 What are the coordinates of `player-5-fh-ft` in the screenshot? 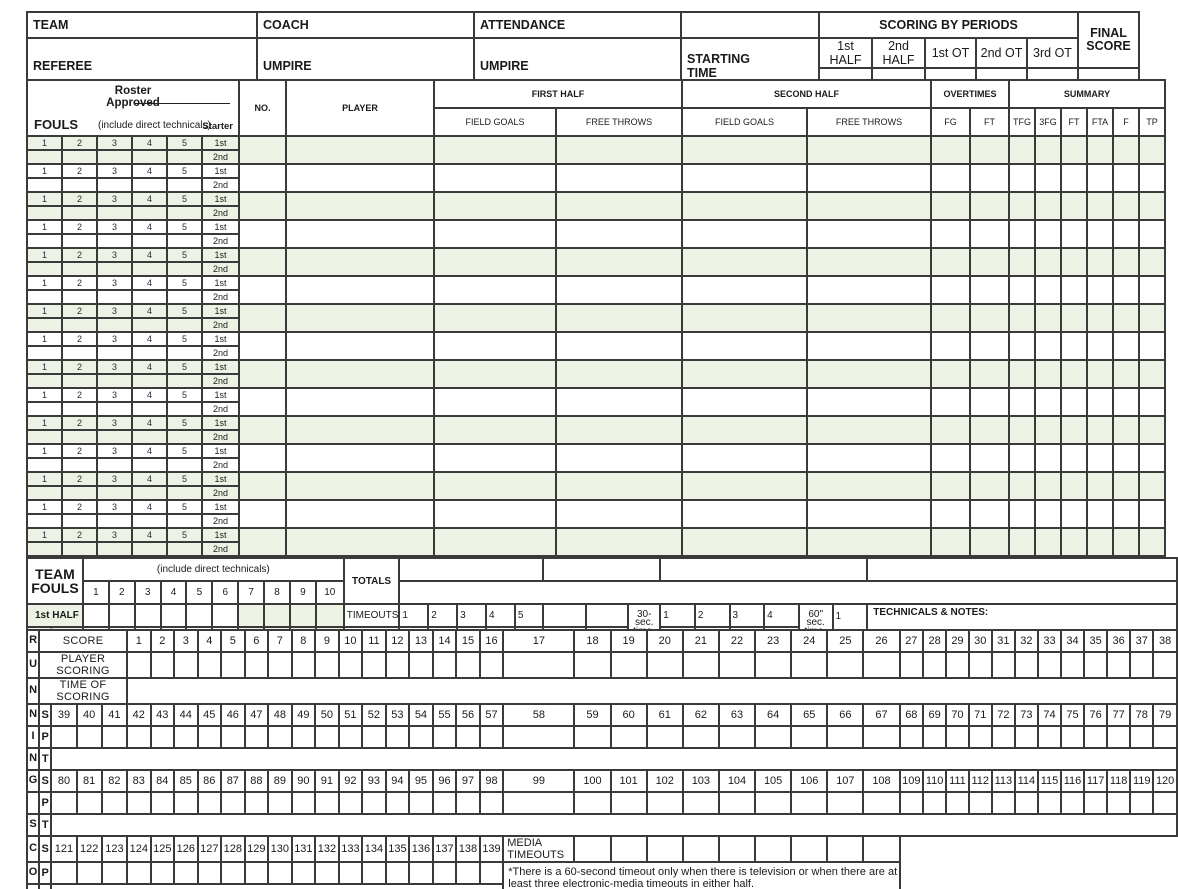 It's located at (619, 262).